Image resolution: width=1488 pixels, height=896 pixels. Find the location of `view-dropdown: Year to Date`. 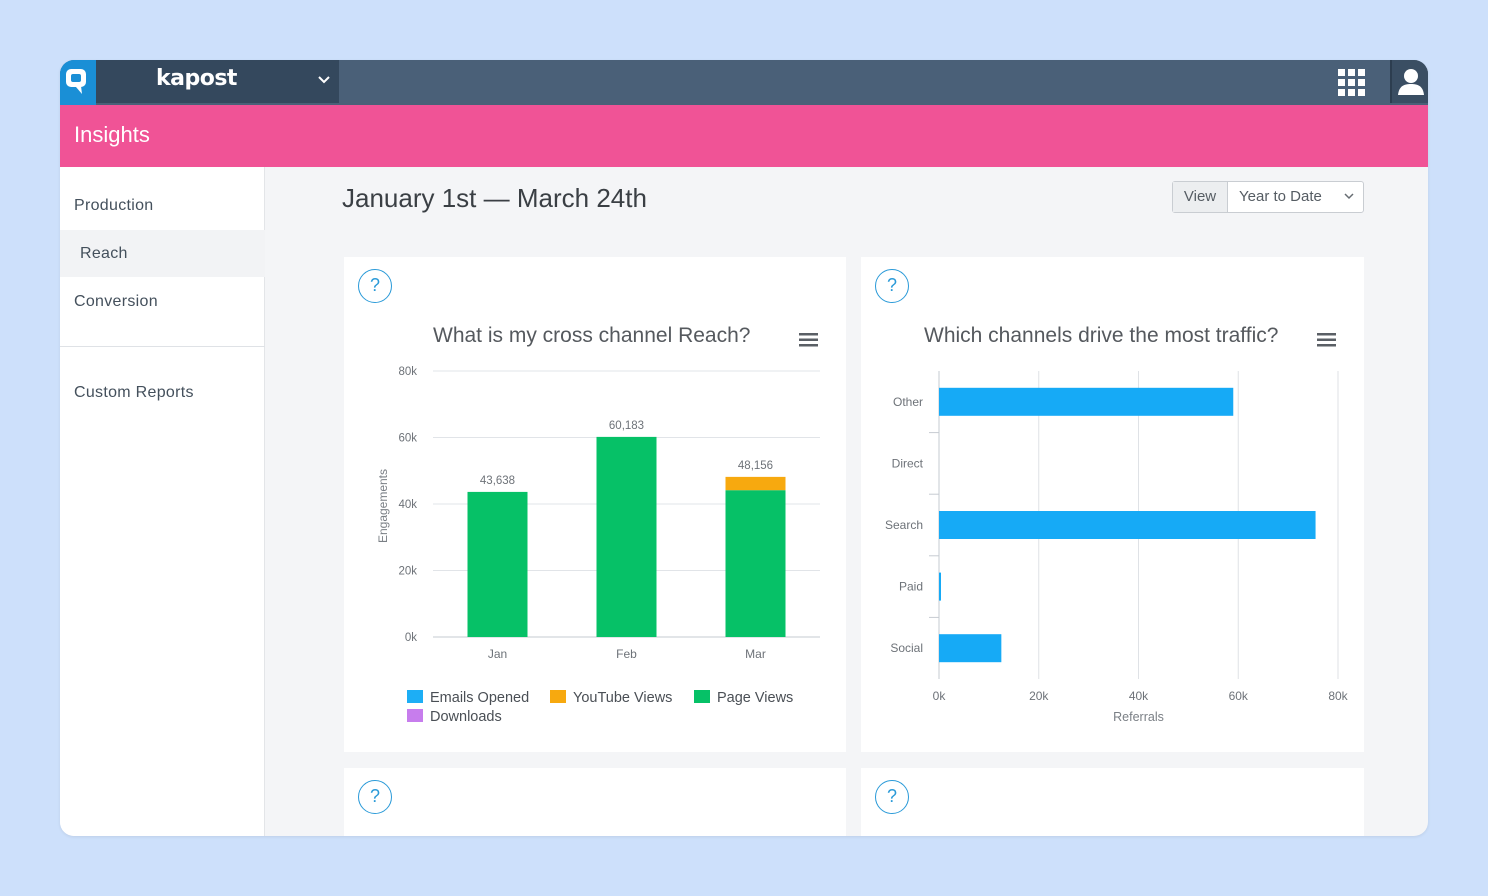

view-dropdown: Year to Date is located at coordinates (1295, 197).